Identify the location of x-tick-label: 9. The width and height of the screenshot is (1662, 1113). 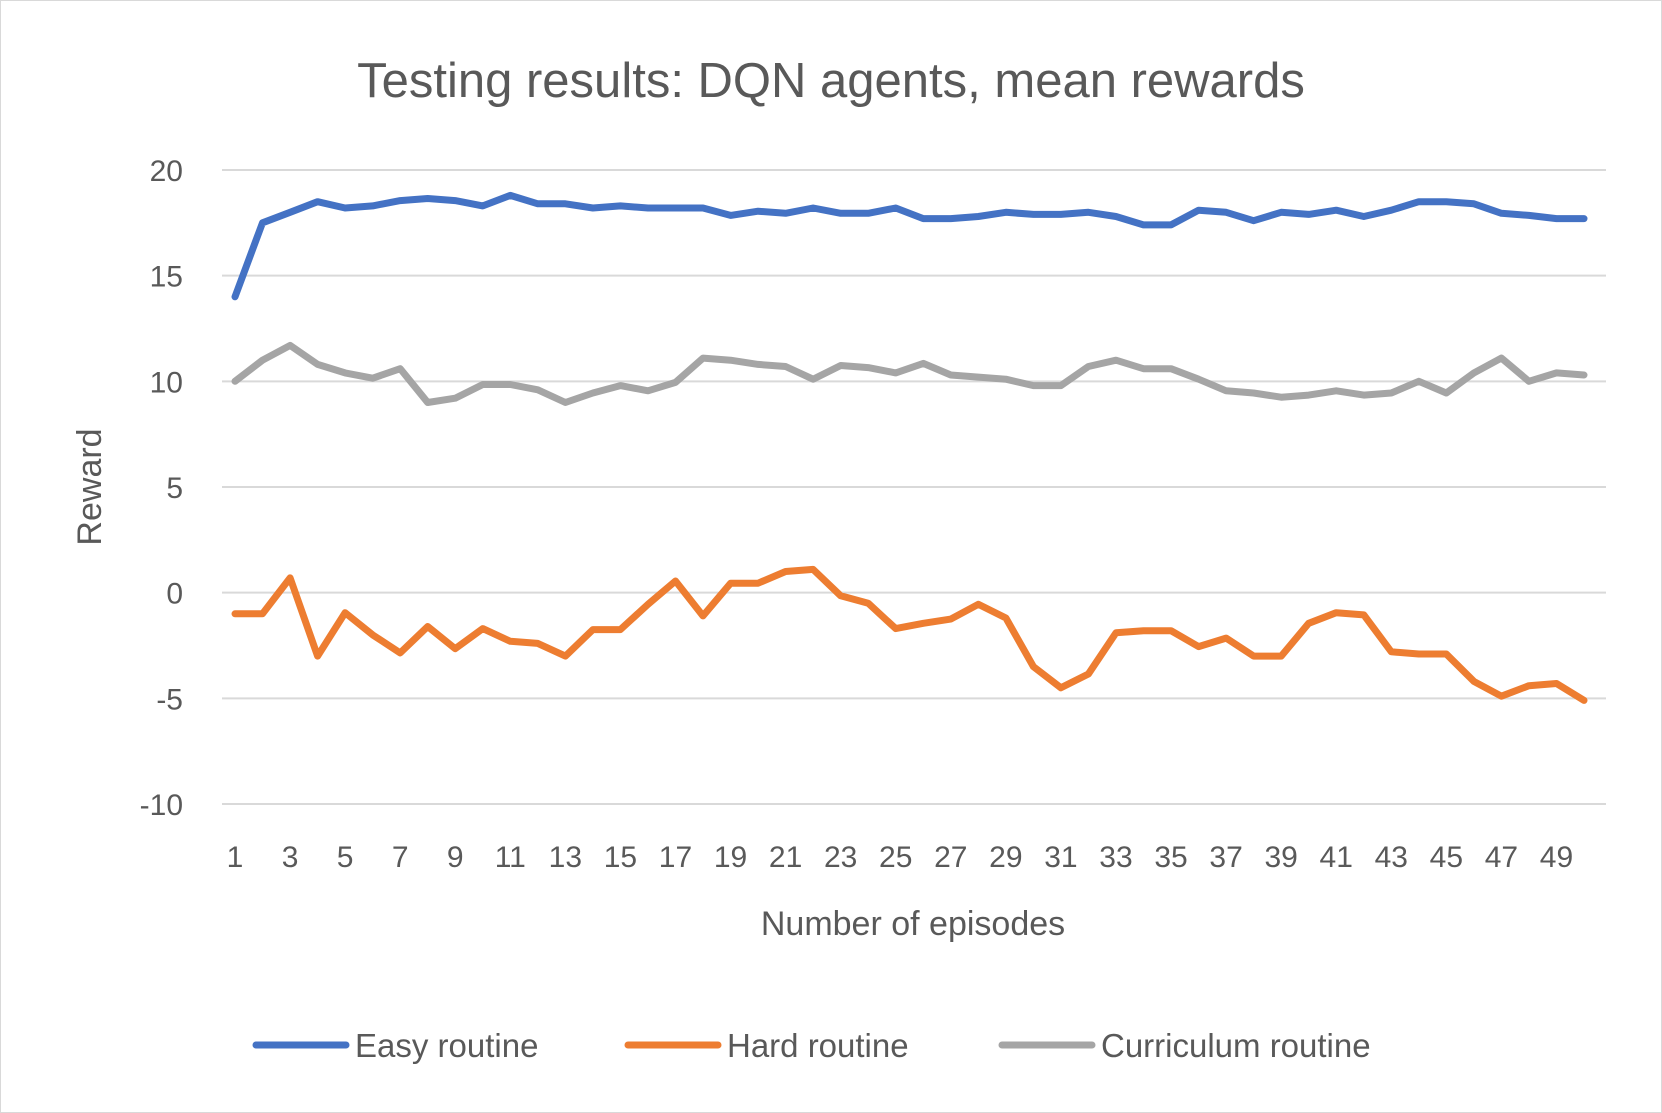
(455, 857).